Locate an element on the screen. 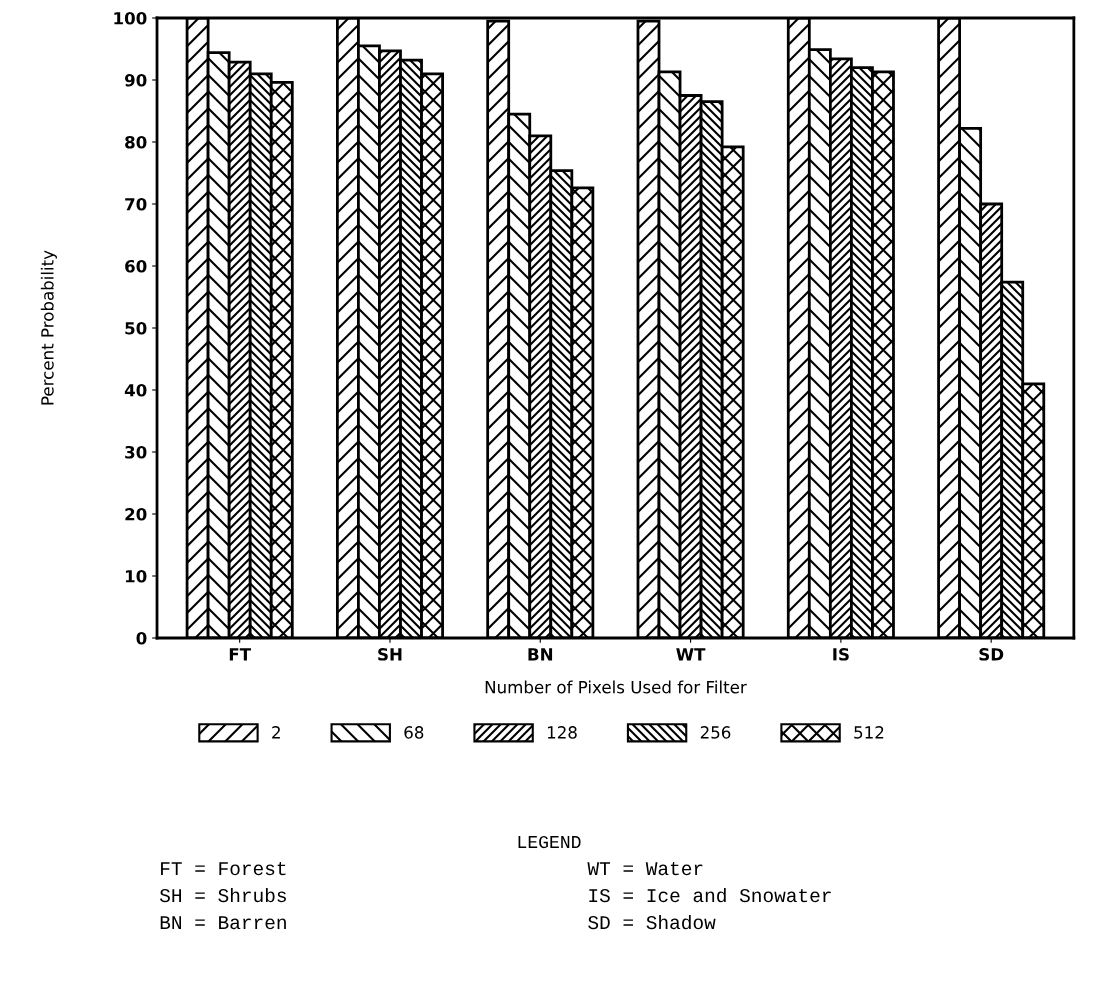 This screenshot has width=1098, height=1000. x-tick-label: IS is located at coordinates (841, 654).